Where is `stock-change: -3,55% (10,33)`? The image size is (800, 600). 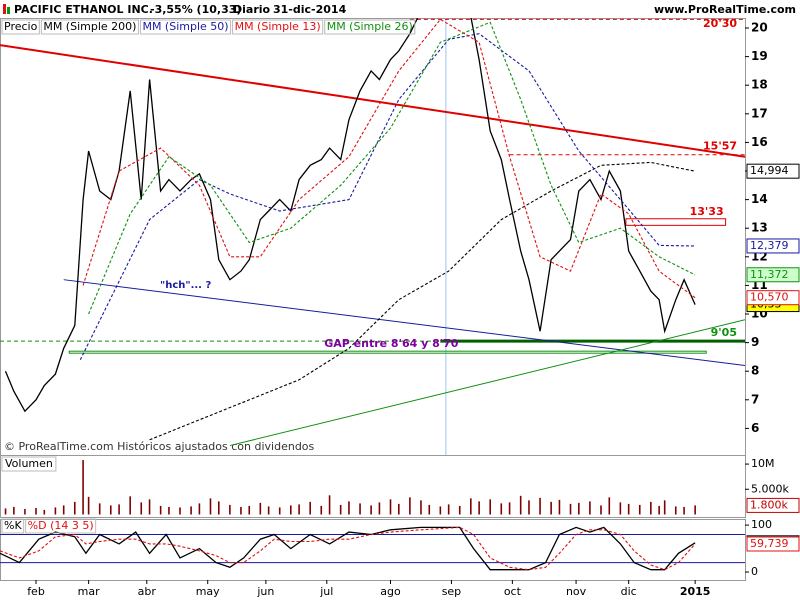 stock-change: -3,55% (10,33) is located at coordinates (195, 9).